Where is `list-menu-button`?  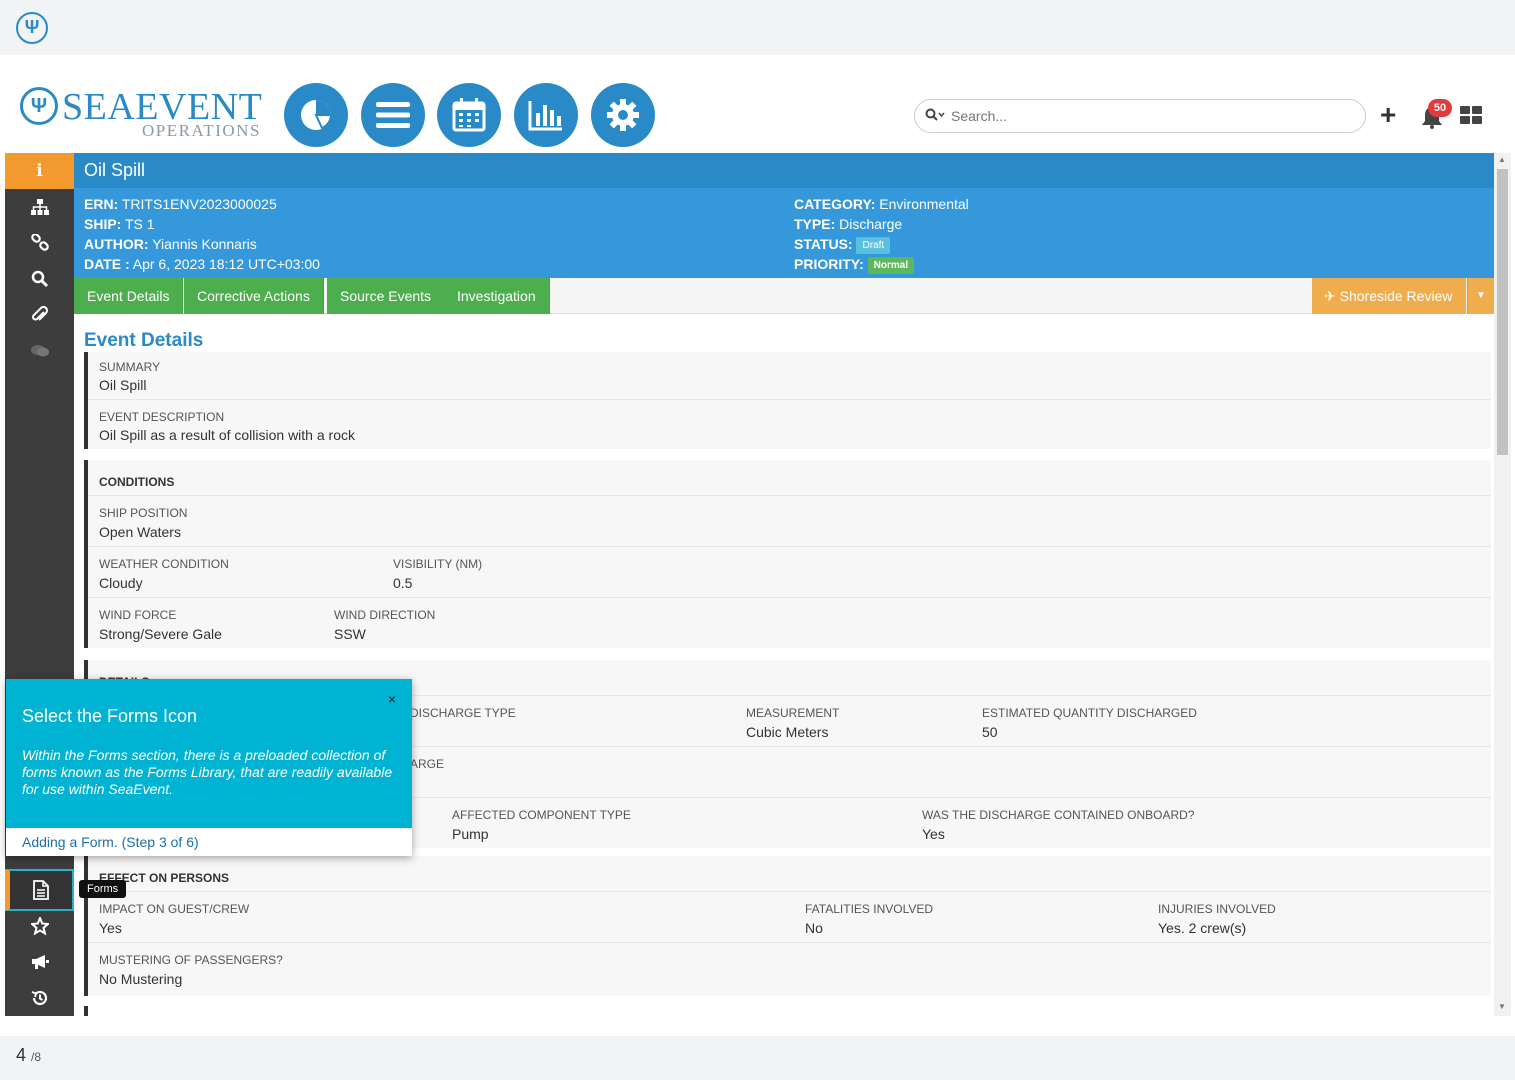 list-menu-button is located at coordinates (393, 115).